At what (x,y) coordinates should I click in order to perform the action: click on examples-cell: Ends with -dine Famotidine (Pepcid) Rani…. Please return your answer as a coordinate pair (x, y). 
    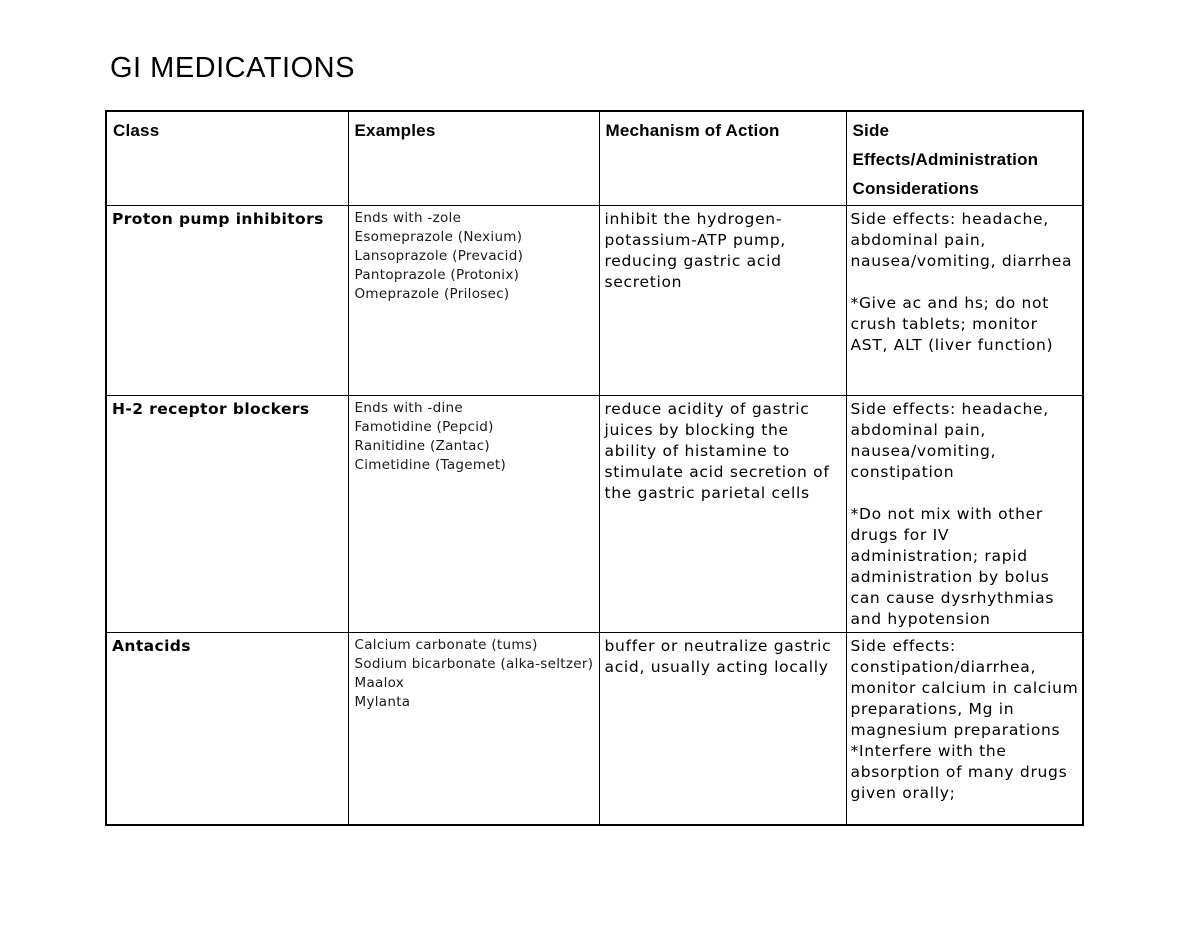
    Looking at the image, I should click on (473, 514).